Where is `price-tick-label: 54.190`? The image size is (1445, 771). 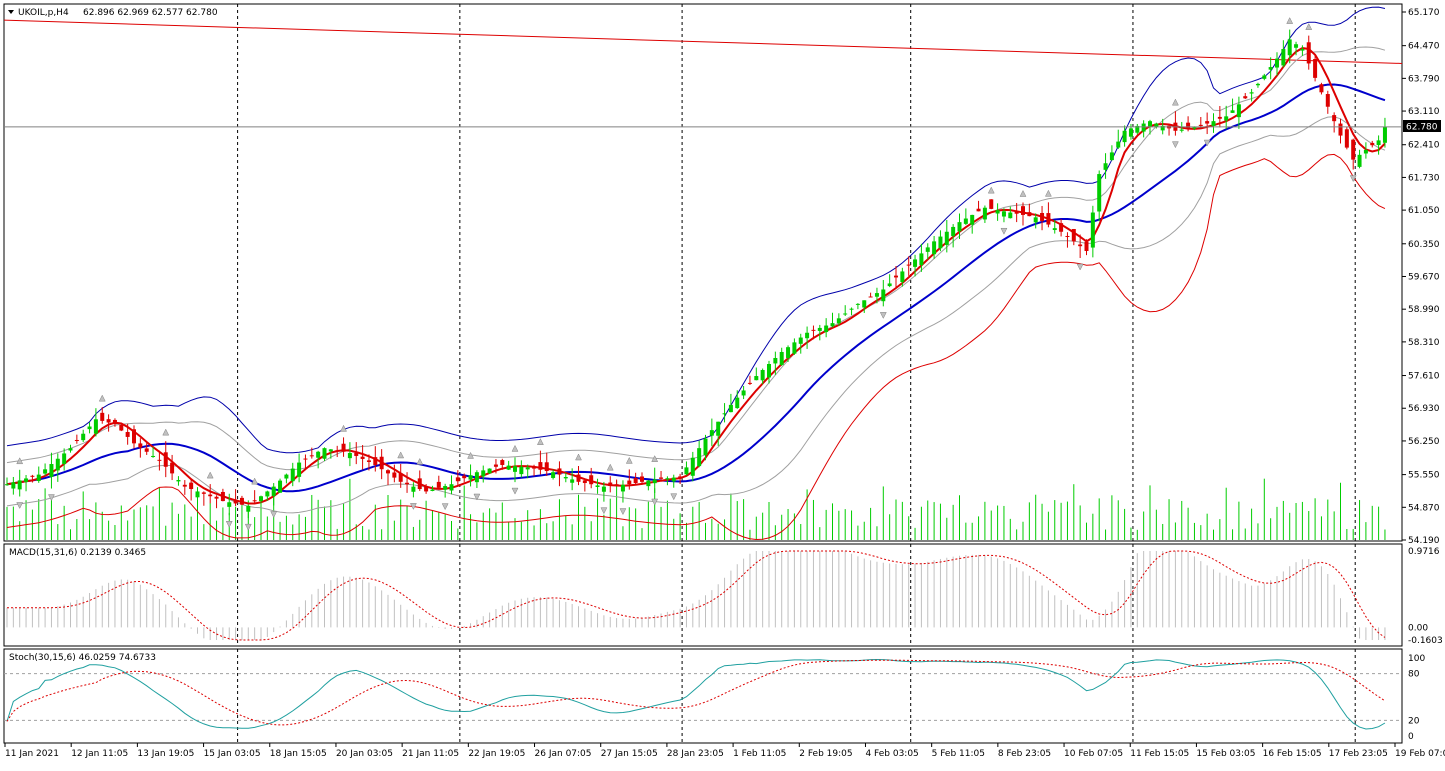
price-tick-label: 54.190 is located at coordinates (1424, 541).